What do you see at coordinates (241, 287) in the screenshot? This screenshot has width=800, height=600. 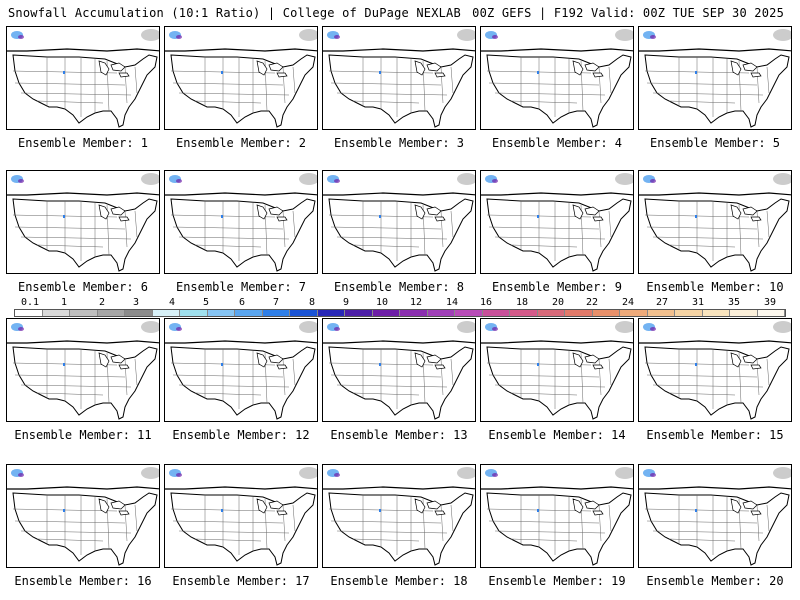 I see `ensemble-member-label: Ensemble Member: 7` at bounding box center [241, 287].